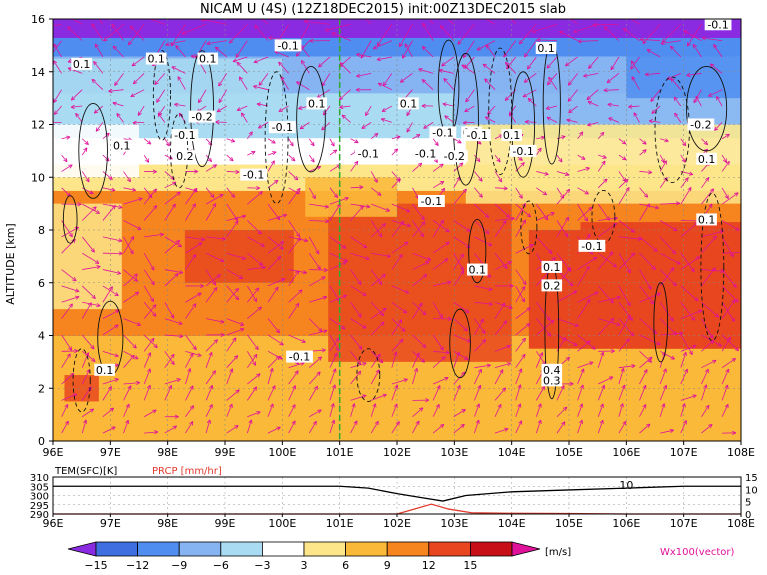  I want to click on contour-line, so click(477, 251).